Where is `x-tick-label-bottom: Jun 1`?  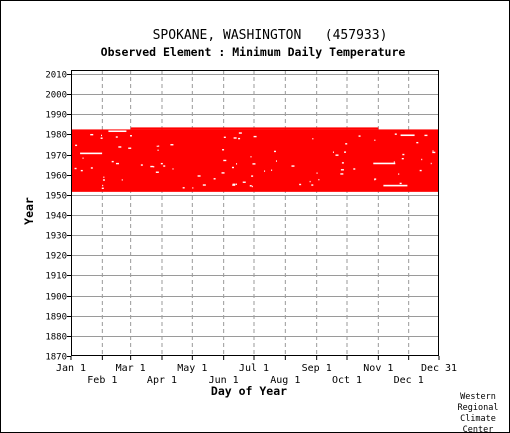
x-tick-label-bottom: Jun 1 is located at coordinates (224, 380).